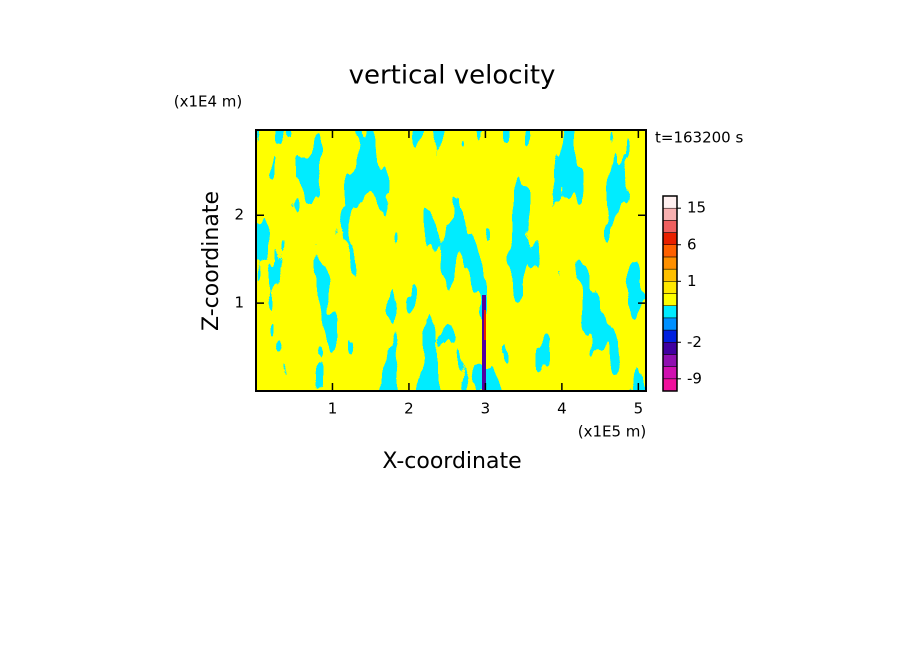 The width and height of the screenshot is (904, 654). What do you see at coordinates (612, 432) in the screenshot?
I see `x-unit: (x1E5 m)` at bounding box center [612, 432].